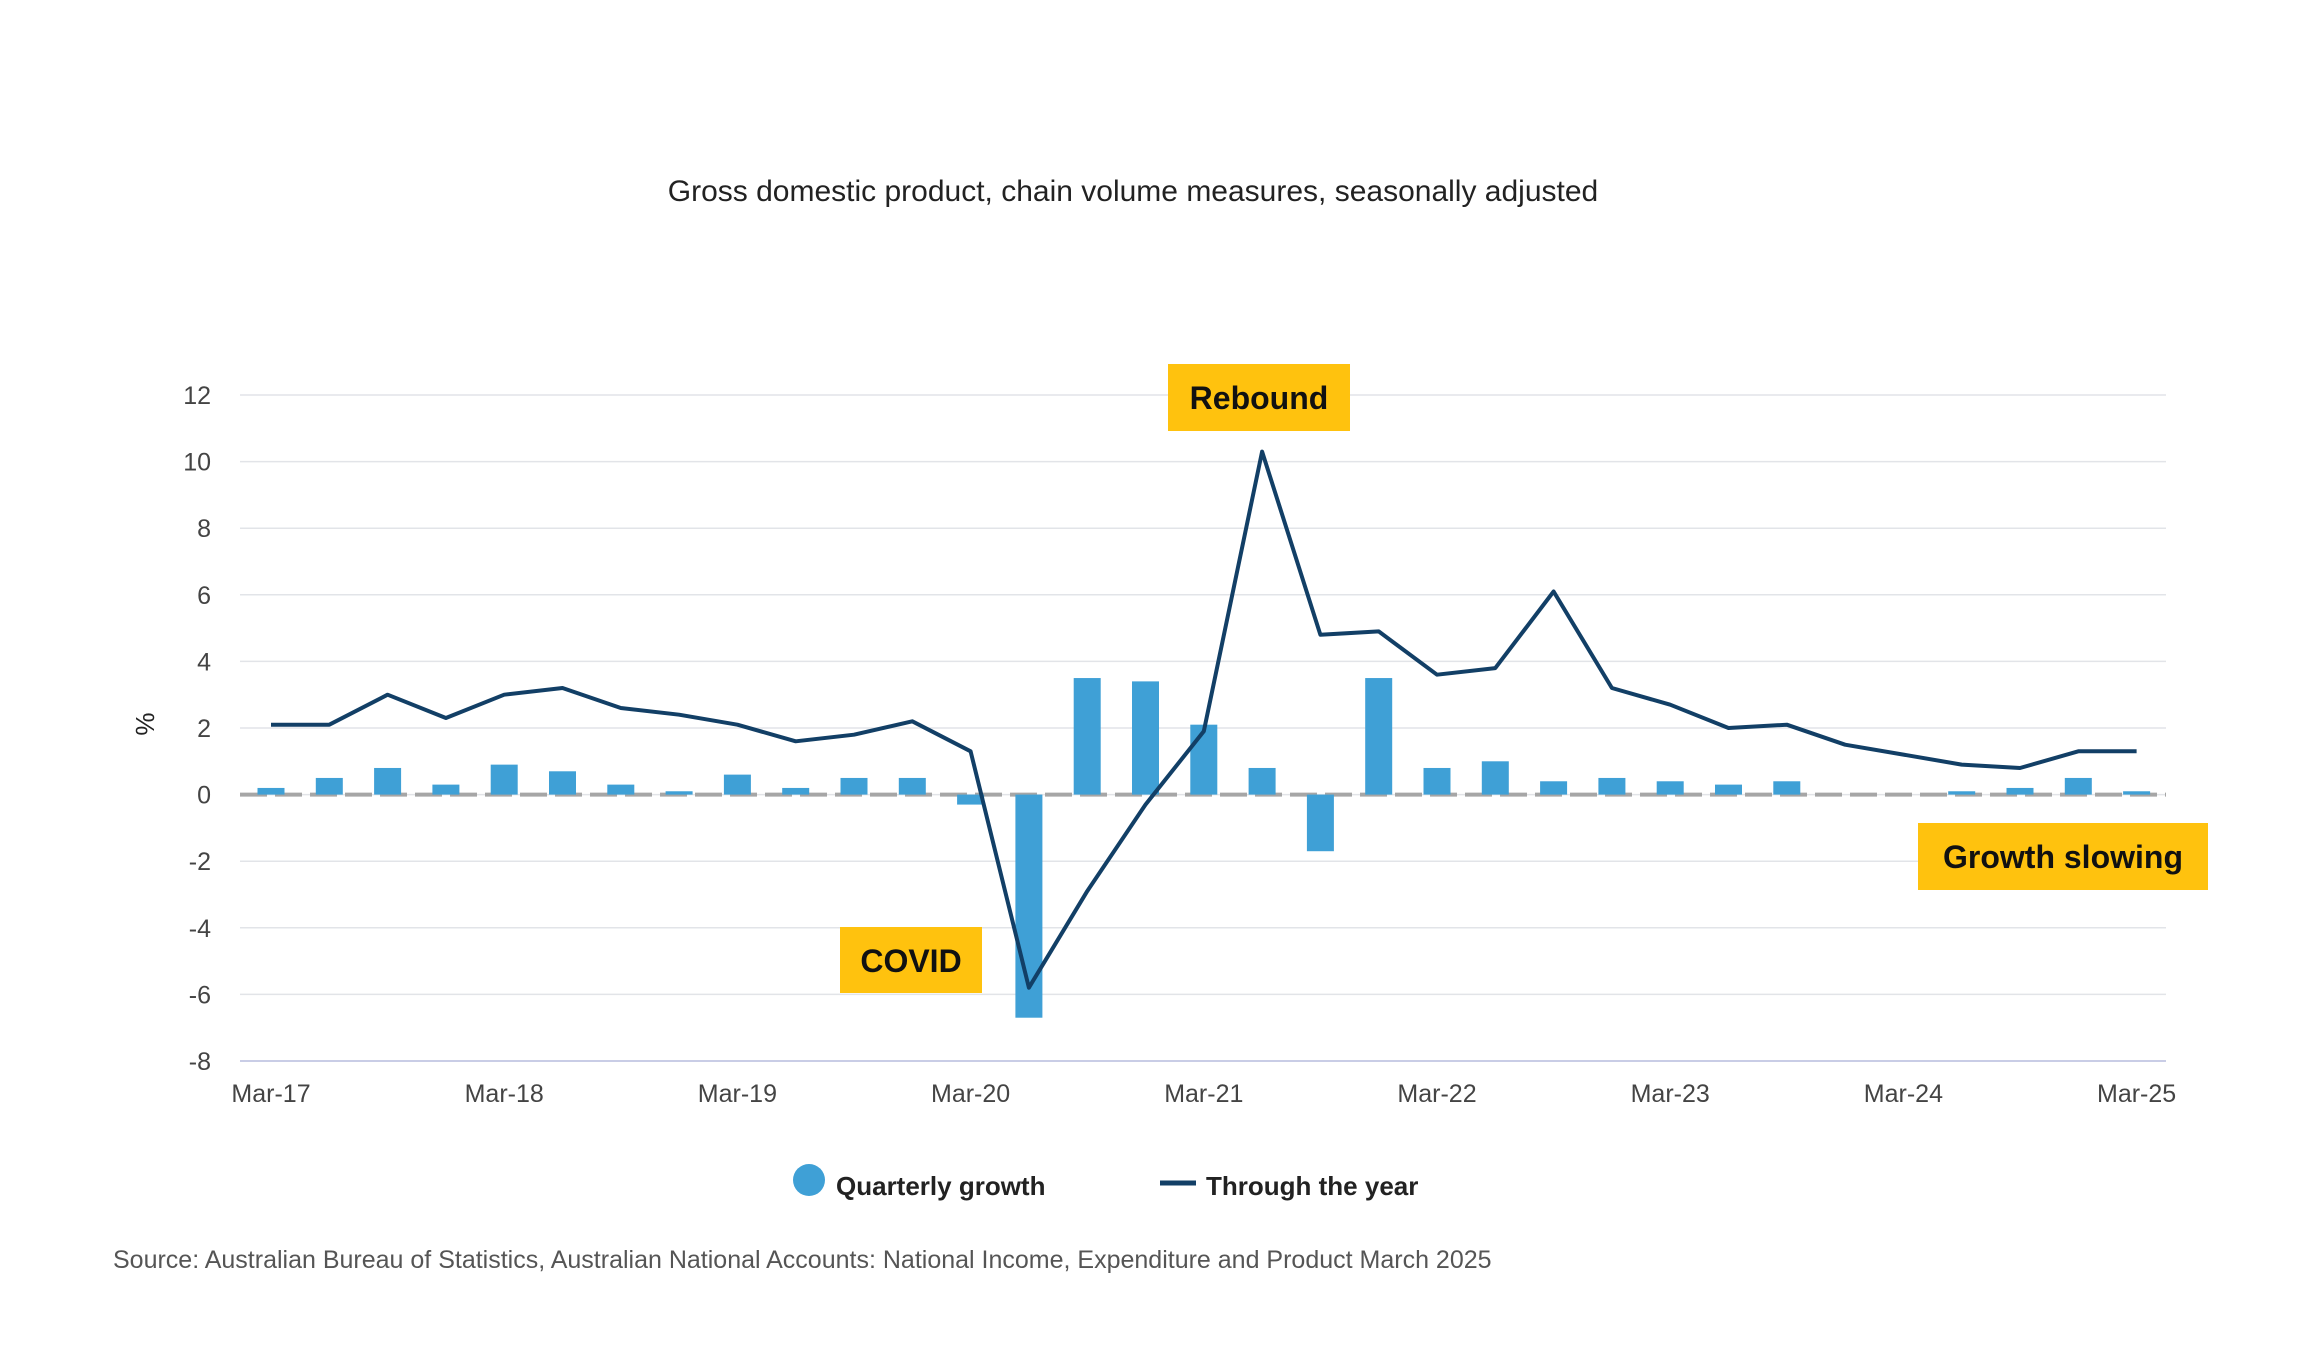 Image resolution: width=2308 pixels, height=1349 pixels. Describe the element at coordinates (204, 529) in the screenshot. I see `y-tick-label: 8` at that location.